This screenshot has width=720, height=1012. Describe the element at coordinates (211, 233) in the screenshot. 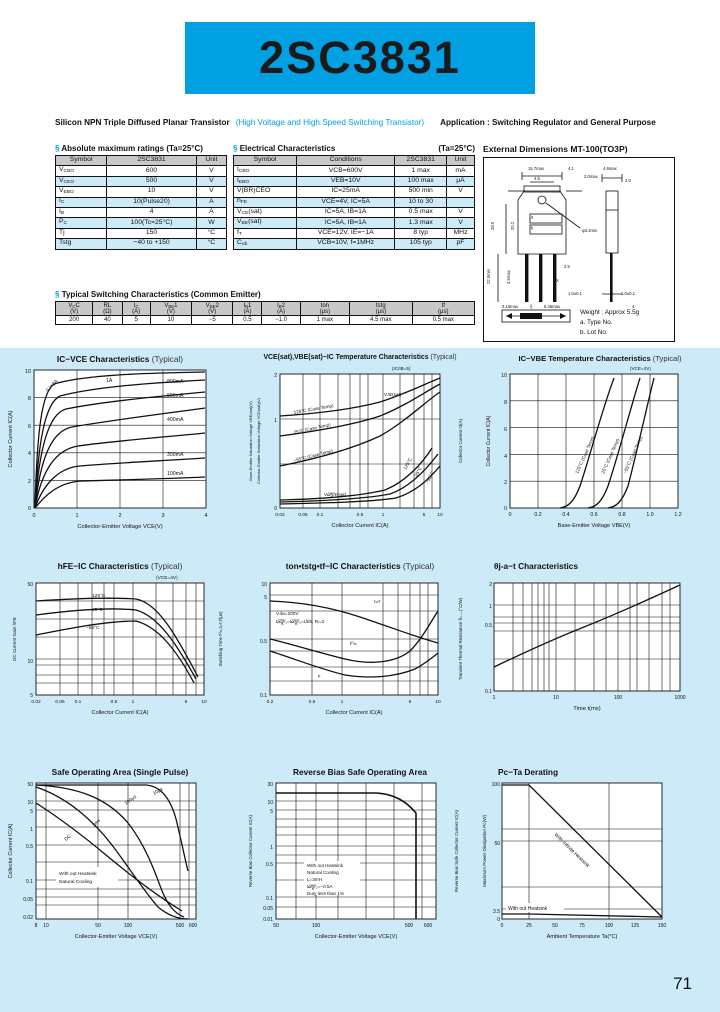

I see `unit-cell: °C` at that location.